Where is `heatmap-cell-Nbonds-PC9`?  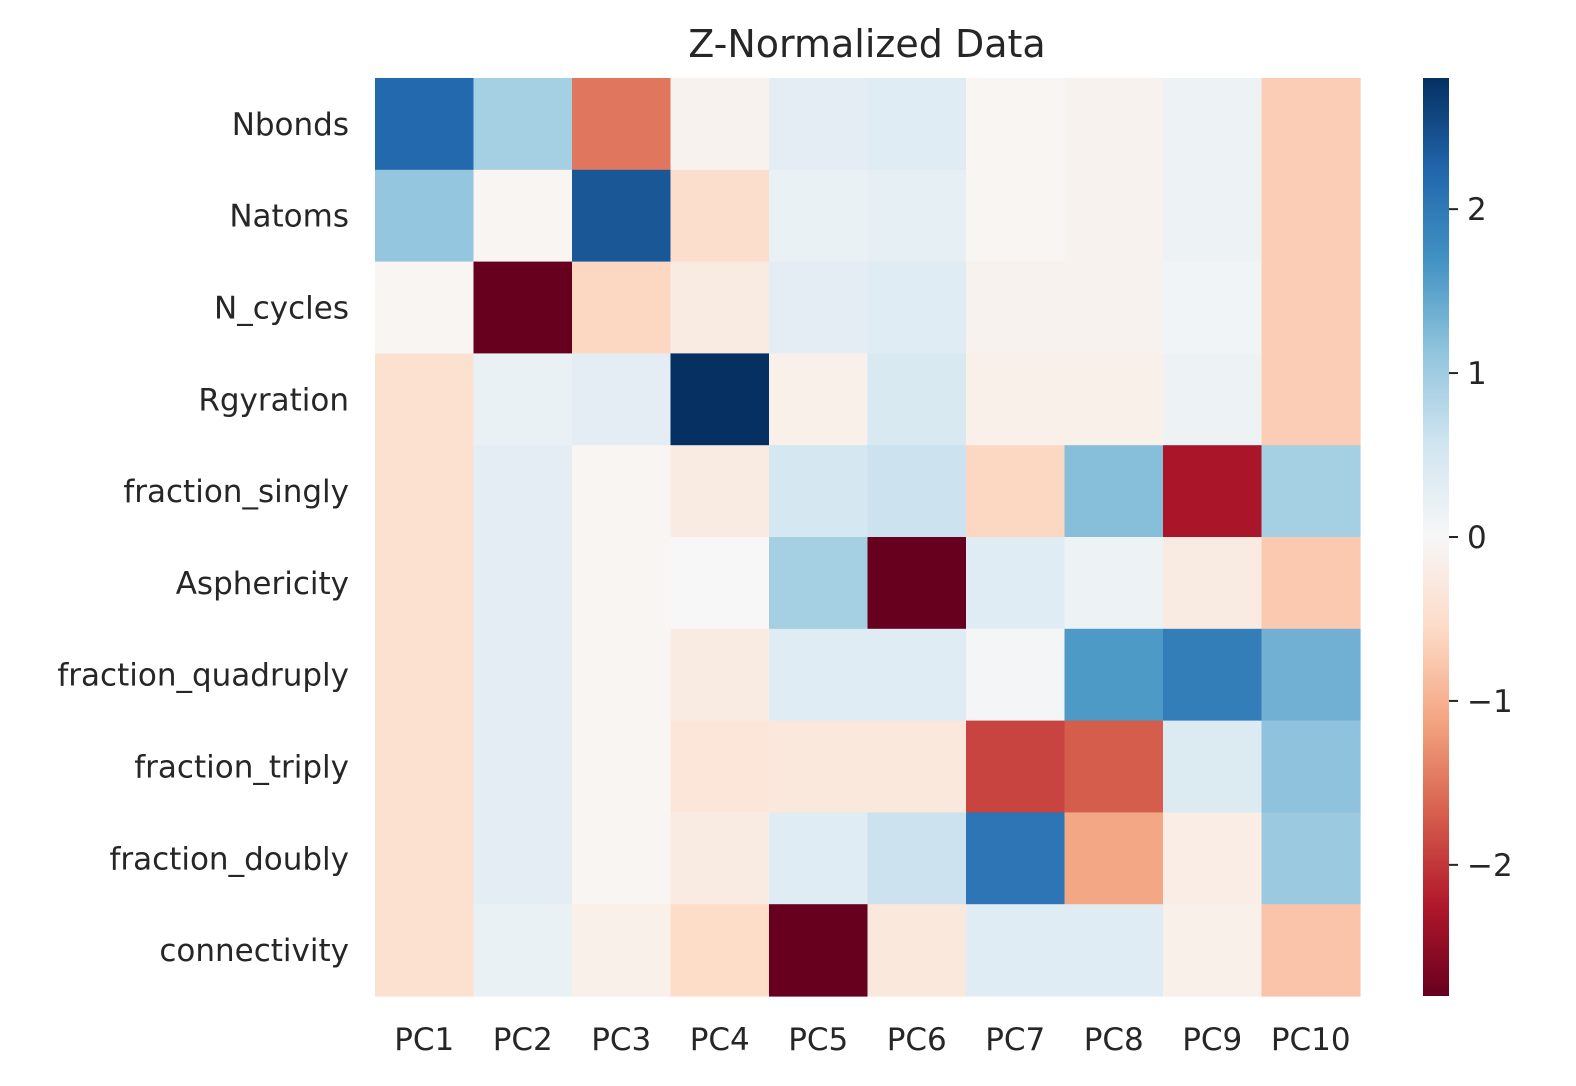 heatmap-cell-Nbonds-PC9 is located at coordinates (1213, 124).